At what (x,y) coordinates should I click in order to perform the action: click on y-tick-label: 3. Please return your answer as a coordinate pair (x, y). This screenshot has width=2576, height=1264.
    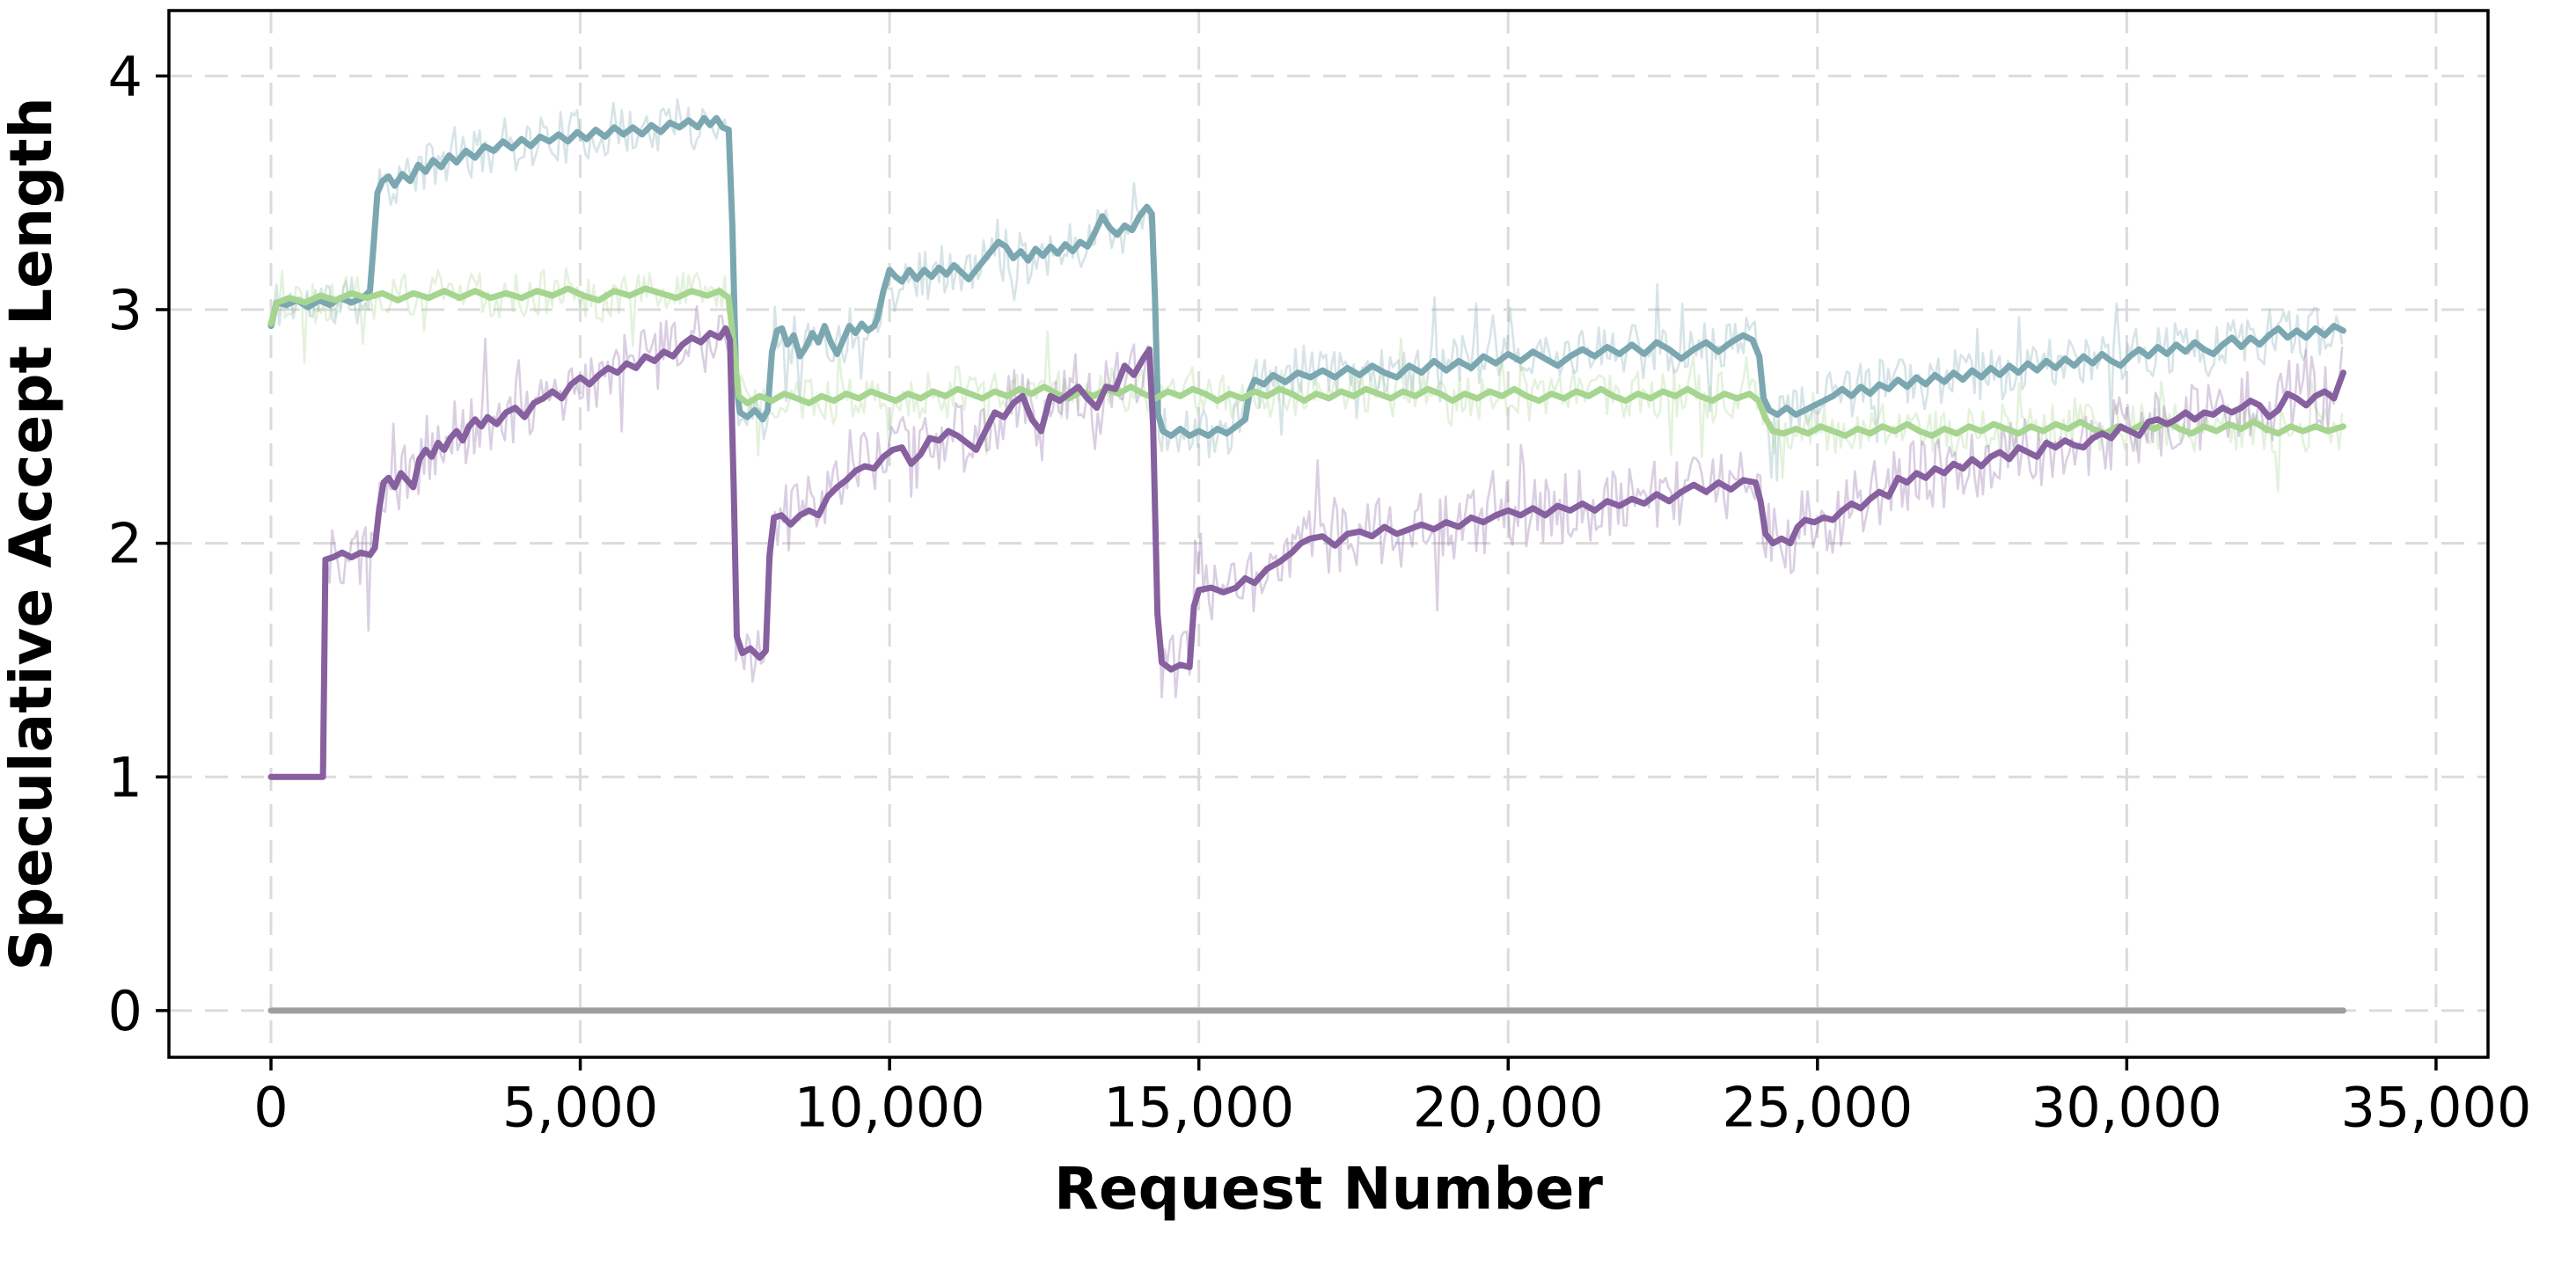
    Looking at the image, I should click on (126, 310).